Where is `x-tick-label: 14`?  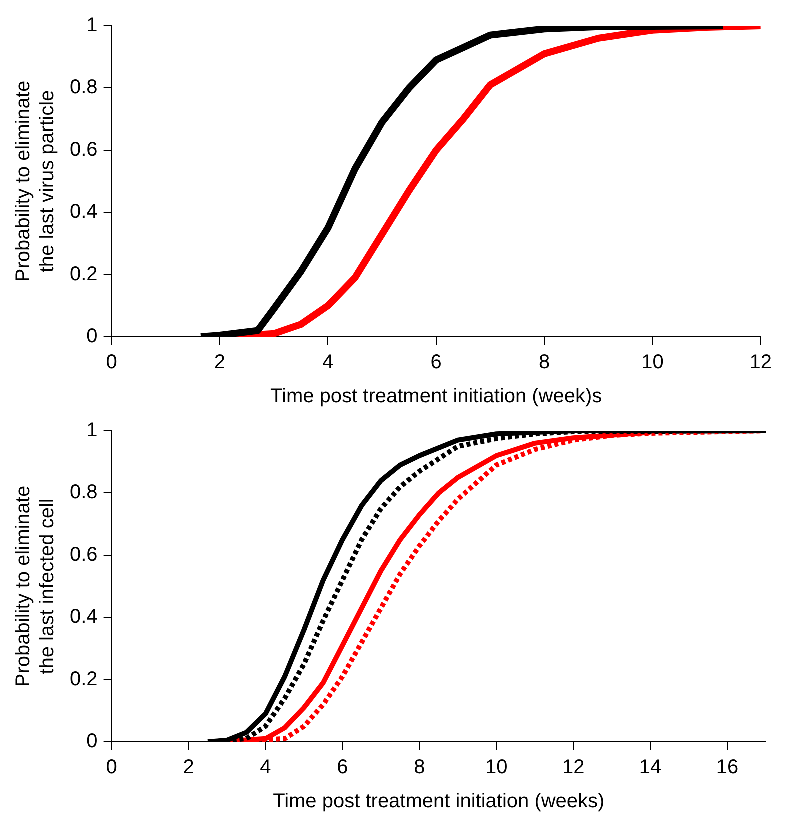
x-tick-label: 14 is located at coordinates (650, 767).